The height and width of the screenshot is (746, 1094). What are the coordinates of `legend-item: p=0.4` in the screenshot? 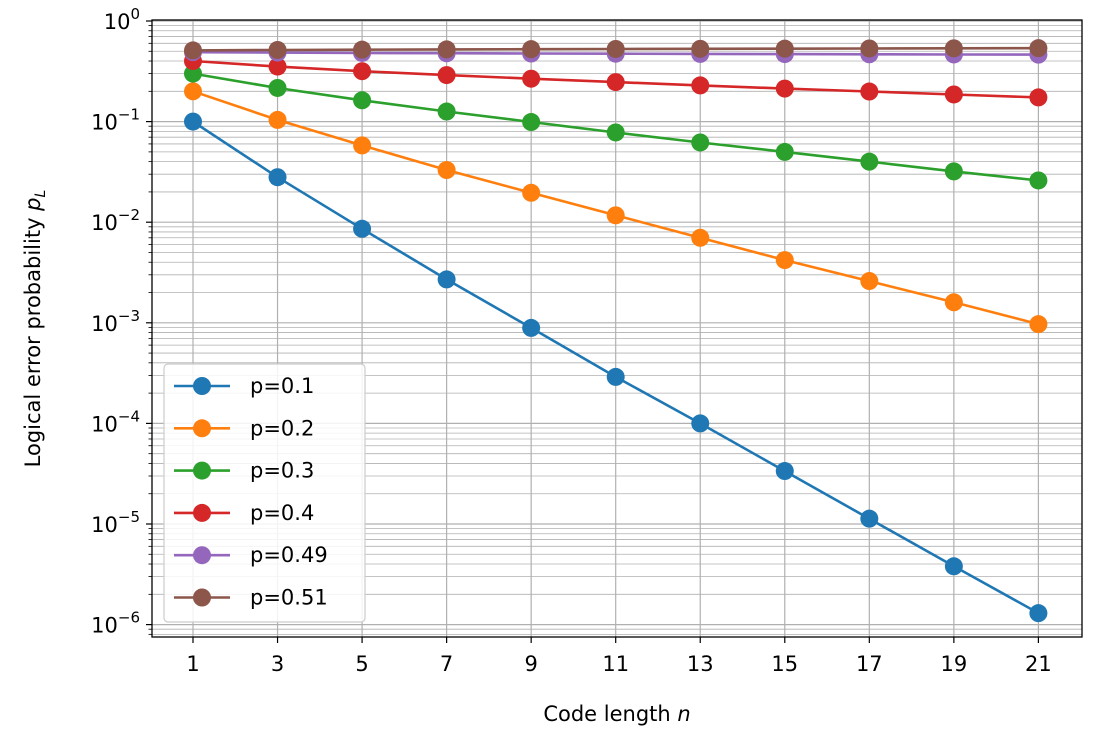 It's located at (244, 513).